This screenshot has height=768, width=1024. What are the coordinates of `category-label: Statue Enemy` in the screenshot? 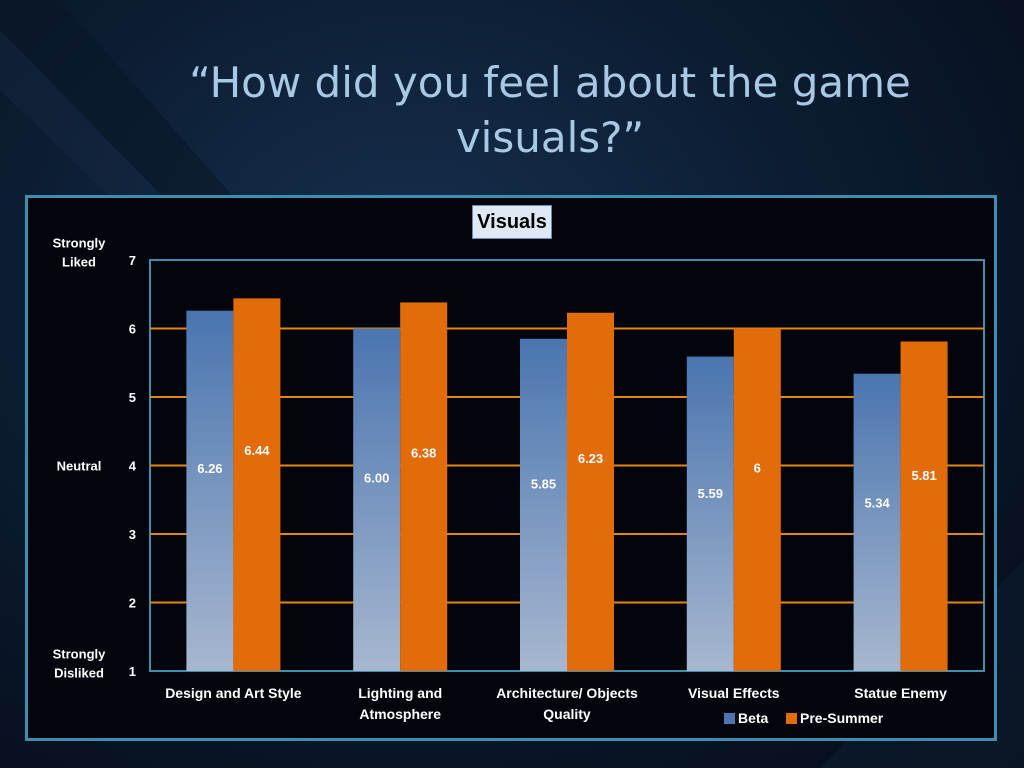 It's located at (900, 693).